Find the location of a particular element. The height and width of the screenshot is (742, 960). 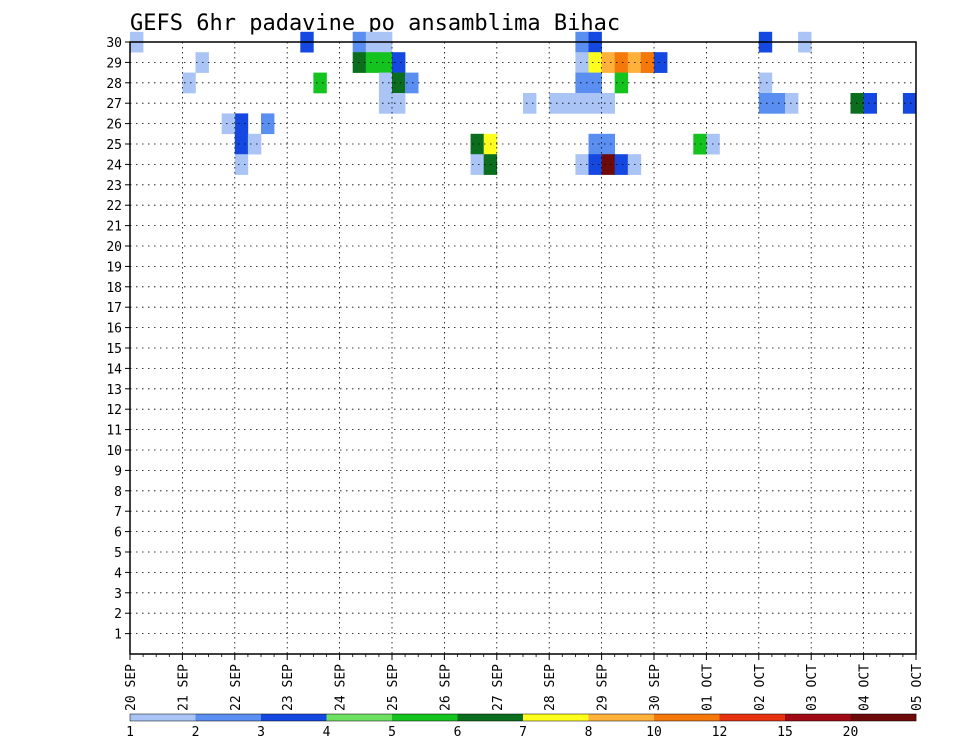

y-tick-label: 28 is located at coordinates (114, 84).